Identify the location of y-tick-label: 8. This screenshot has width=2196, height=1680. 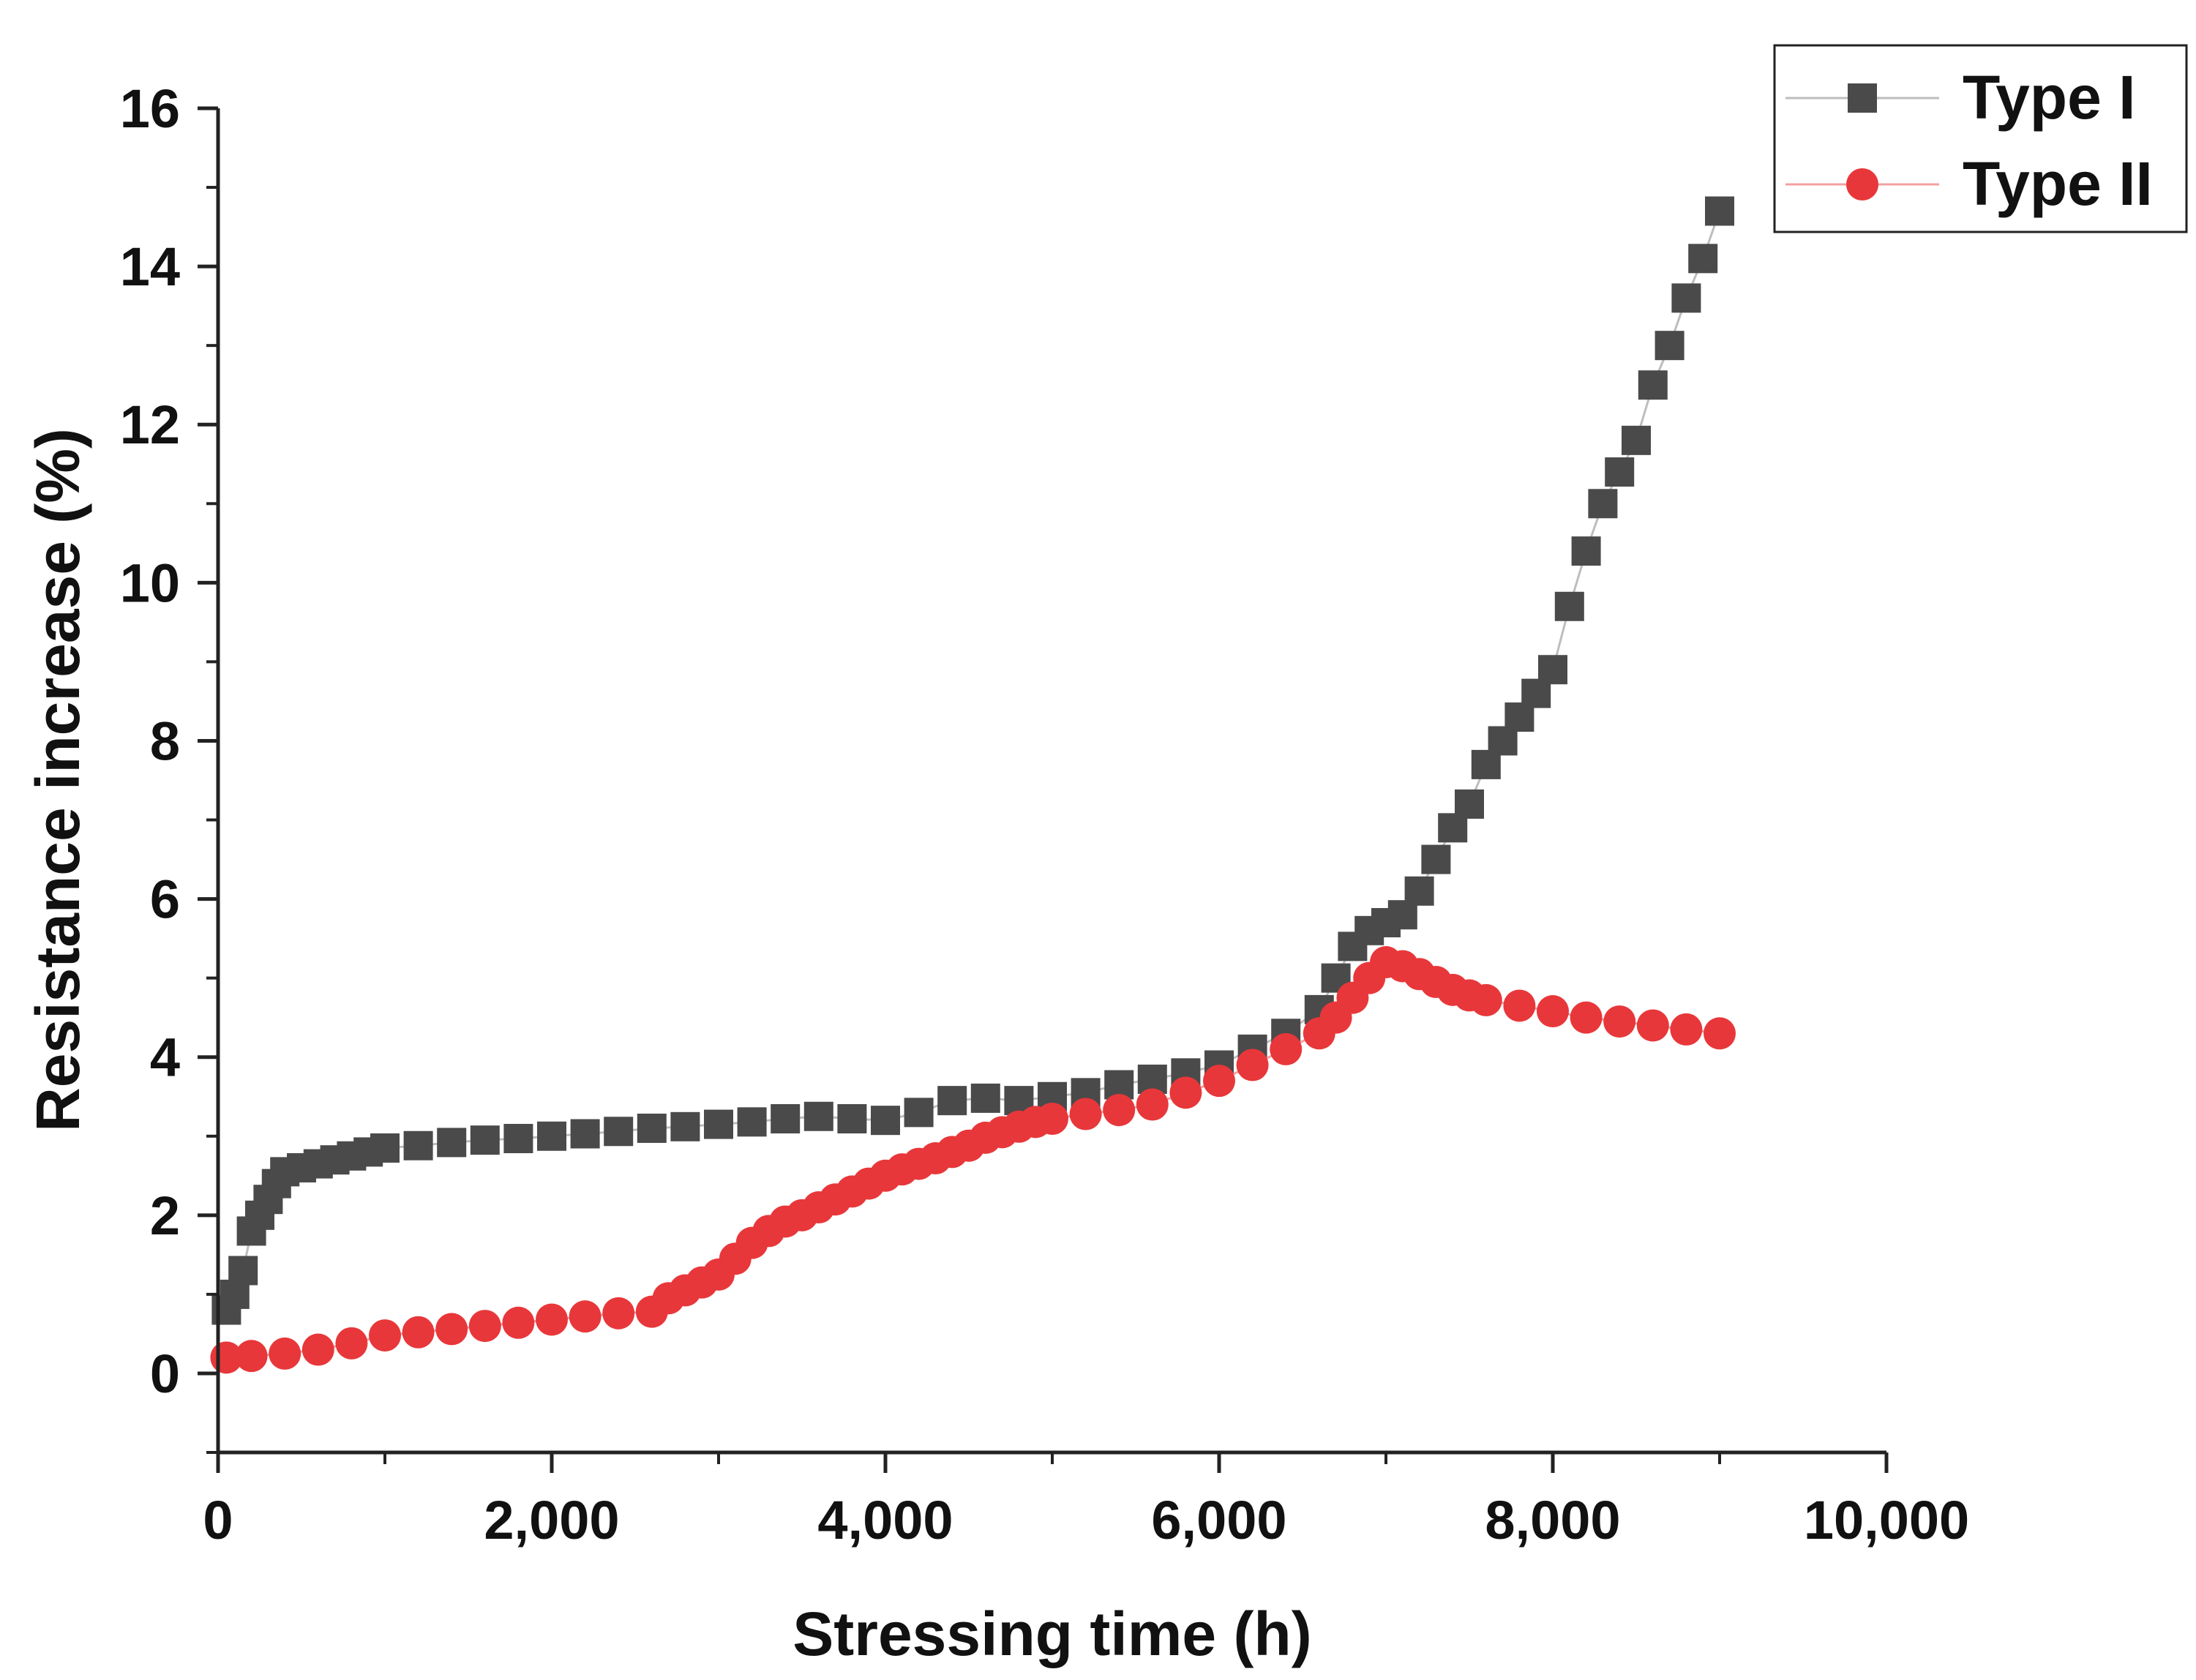
(165, 740).